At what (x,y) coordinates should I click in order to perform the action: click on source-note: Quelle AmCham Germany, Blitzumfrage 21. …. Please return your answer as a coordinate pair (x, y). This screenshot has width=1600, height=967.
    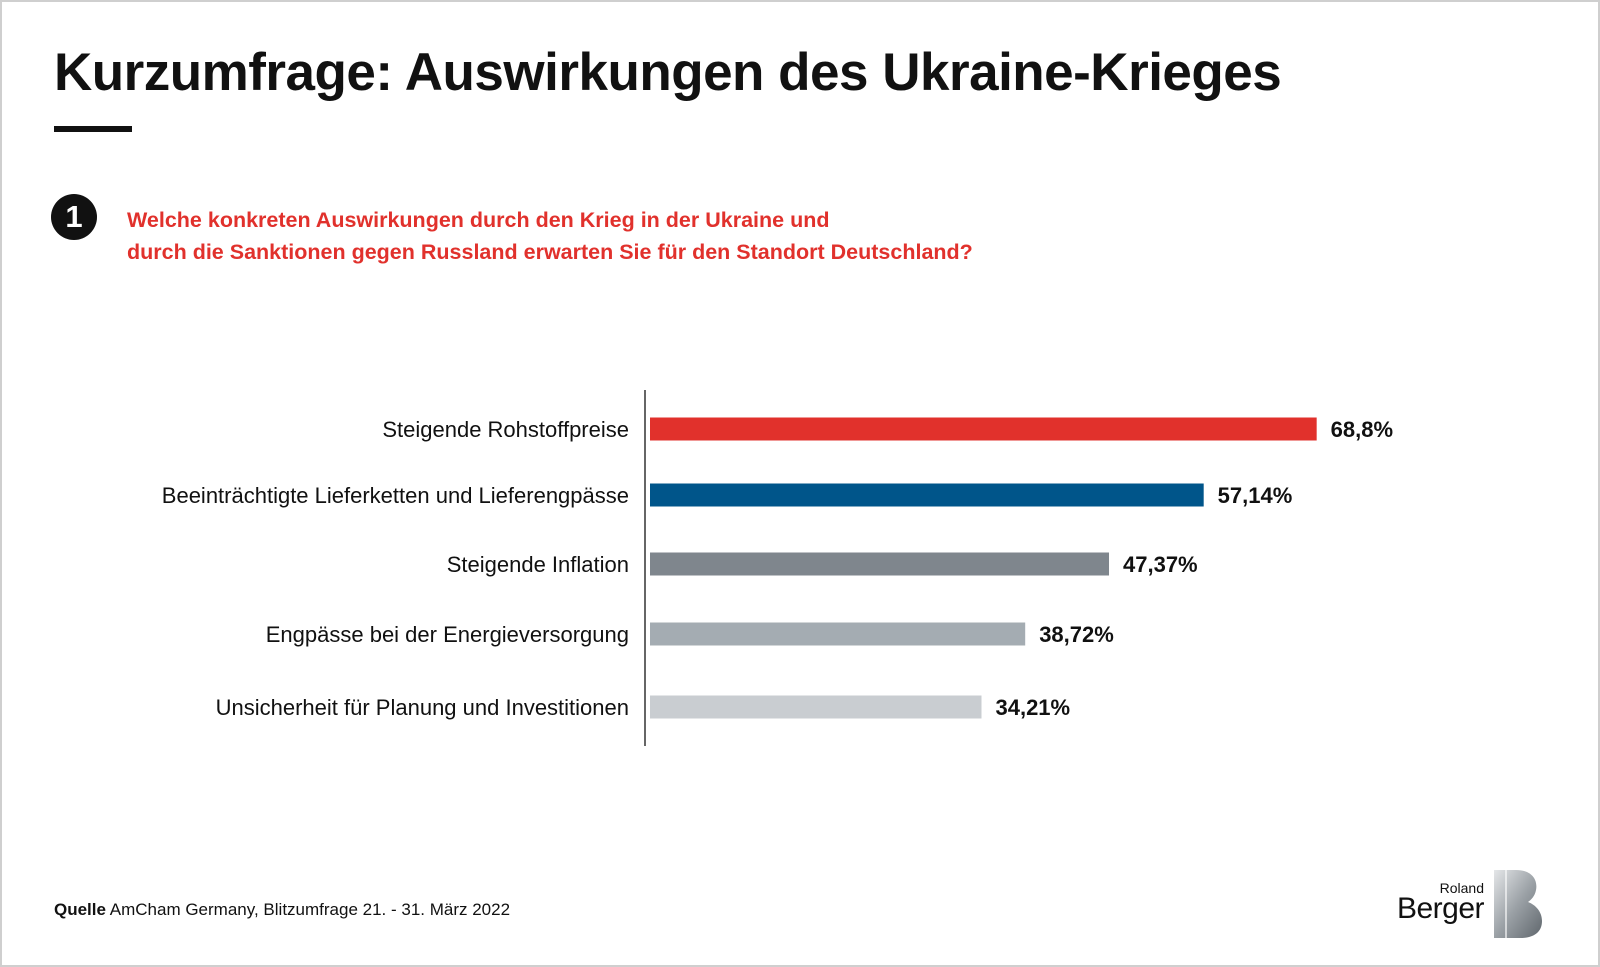
    Looking at the image, I should click on (282, 910).